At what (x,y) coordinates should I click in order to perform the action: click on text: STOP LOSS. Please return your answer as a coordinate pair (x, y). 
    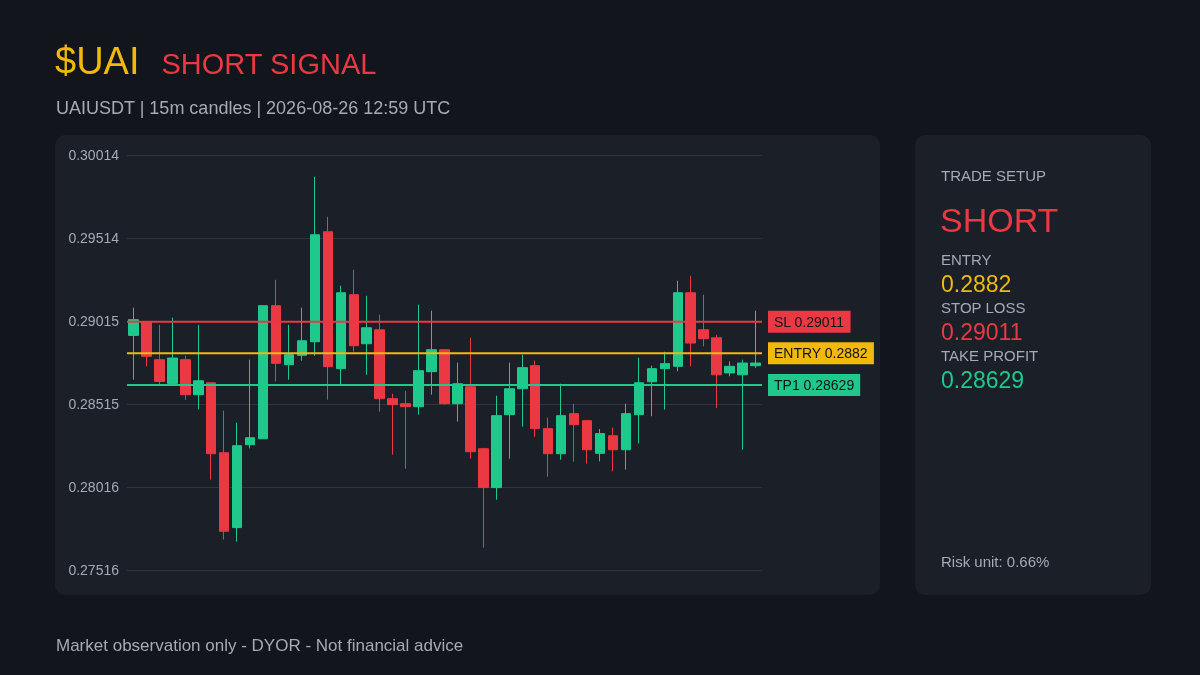
    Looking at the image, I should click on (983, 307).